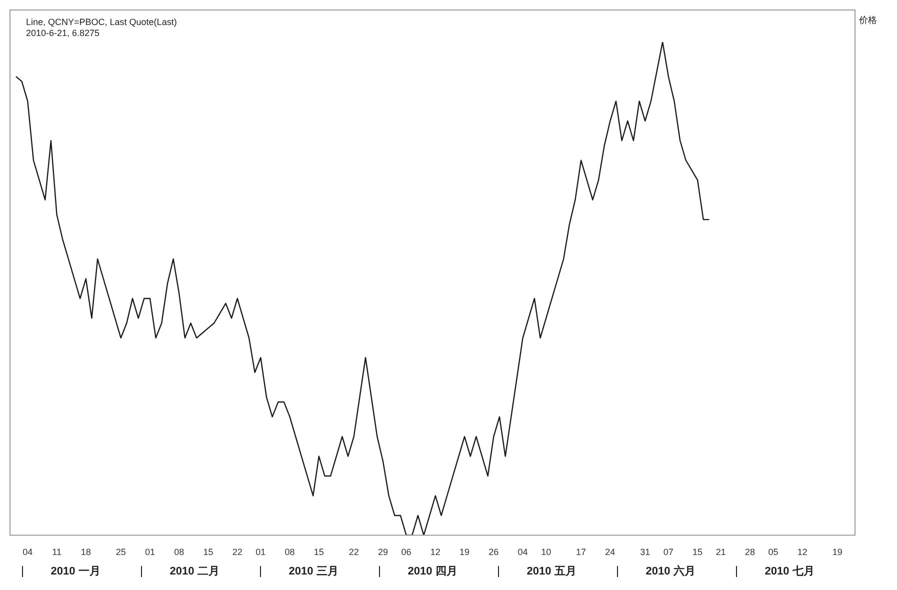  I want to click on text: 2010 三月, so click(313, 572).